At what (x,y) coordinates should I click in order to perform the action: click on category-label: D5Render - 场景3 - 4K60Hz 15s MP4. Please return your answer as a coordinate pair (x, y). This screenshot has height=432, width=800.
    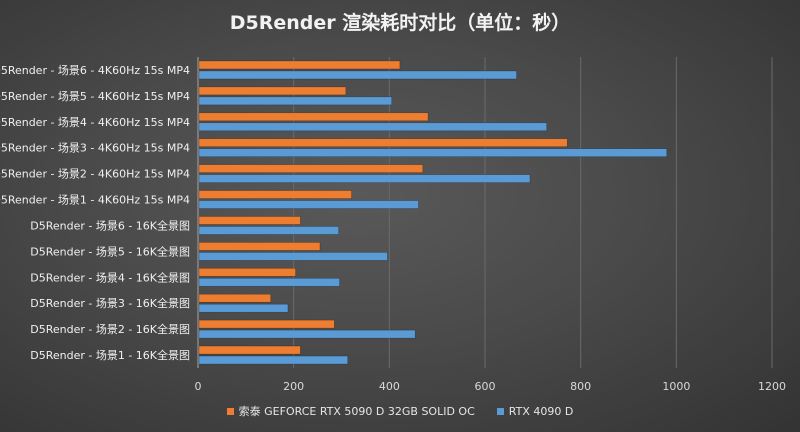
    Looking at the image, I should click on (95, 148).